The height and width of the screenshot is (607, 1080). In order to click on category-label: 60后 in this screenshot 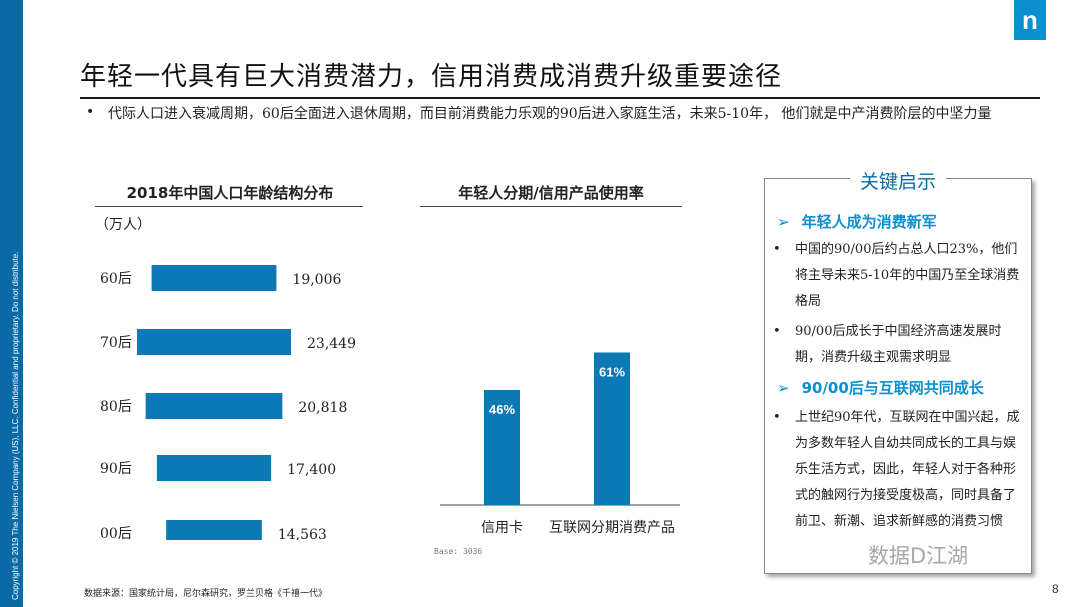, I will do `click(116, 279)`.